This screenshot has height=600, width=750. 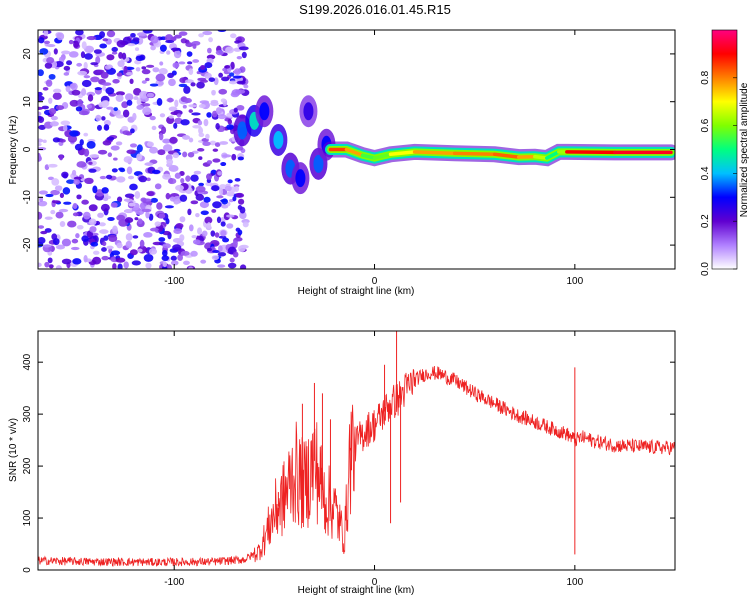 I want to click on snr-x-label: Height of straight line (km), so click(x=356, y=590).